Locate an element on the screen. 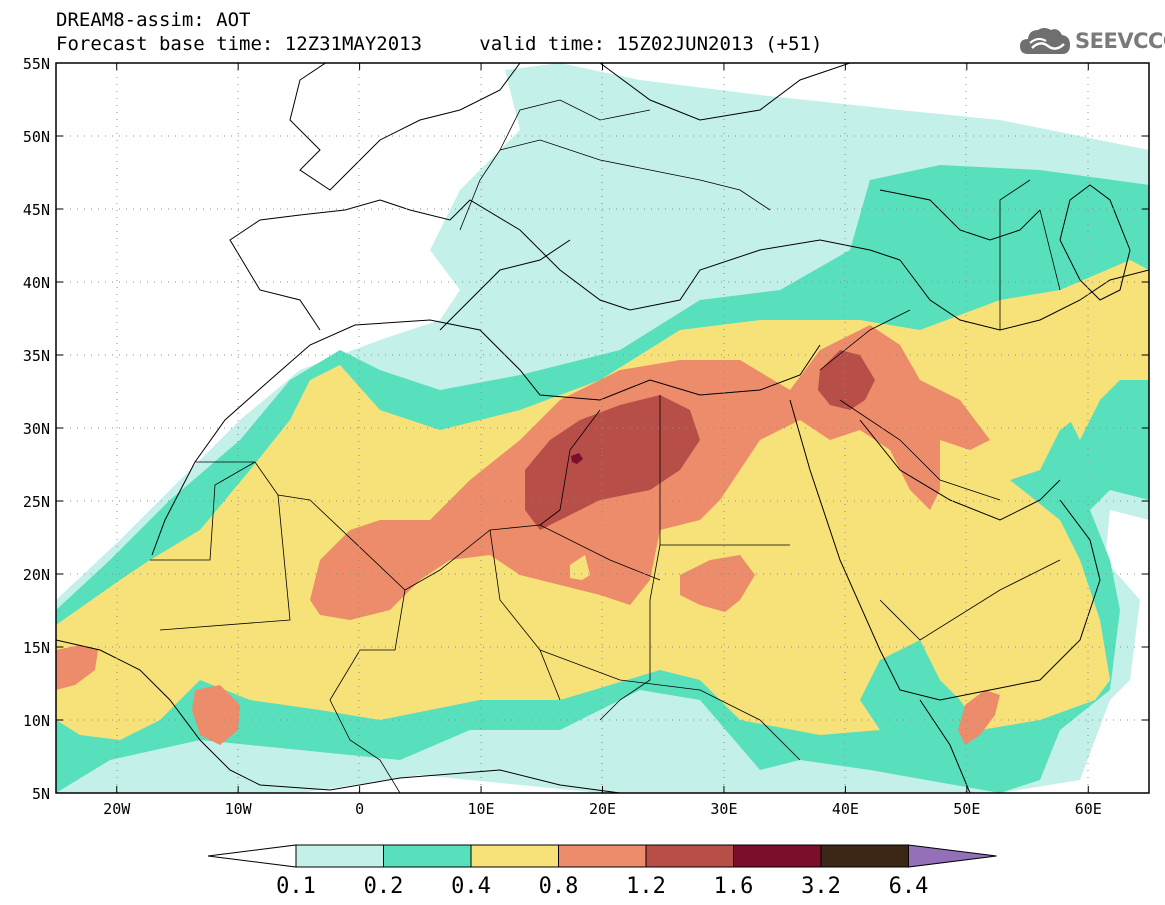 Image resolution: width=1165 pixels, height=905 pixels. lat-label: 5N is located at coordinates (41, 794).